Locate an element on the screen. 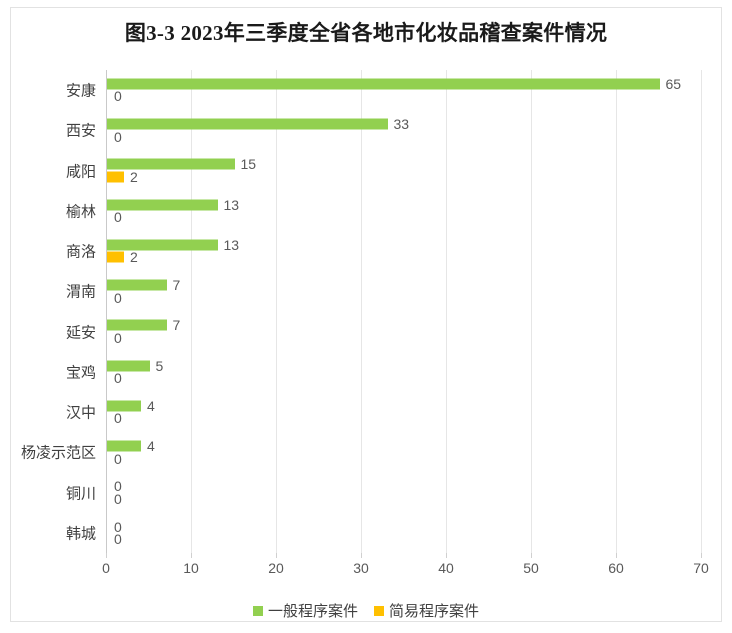  bar-value-label: 15 is located at coordinates (248, 164).